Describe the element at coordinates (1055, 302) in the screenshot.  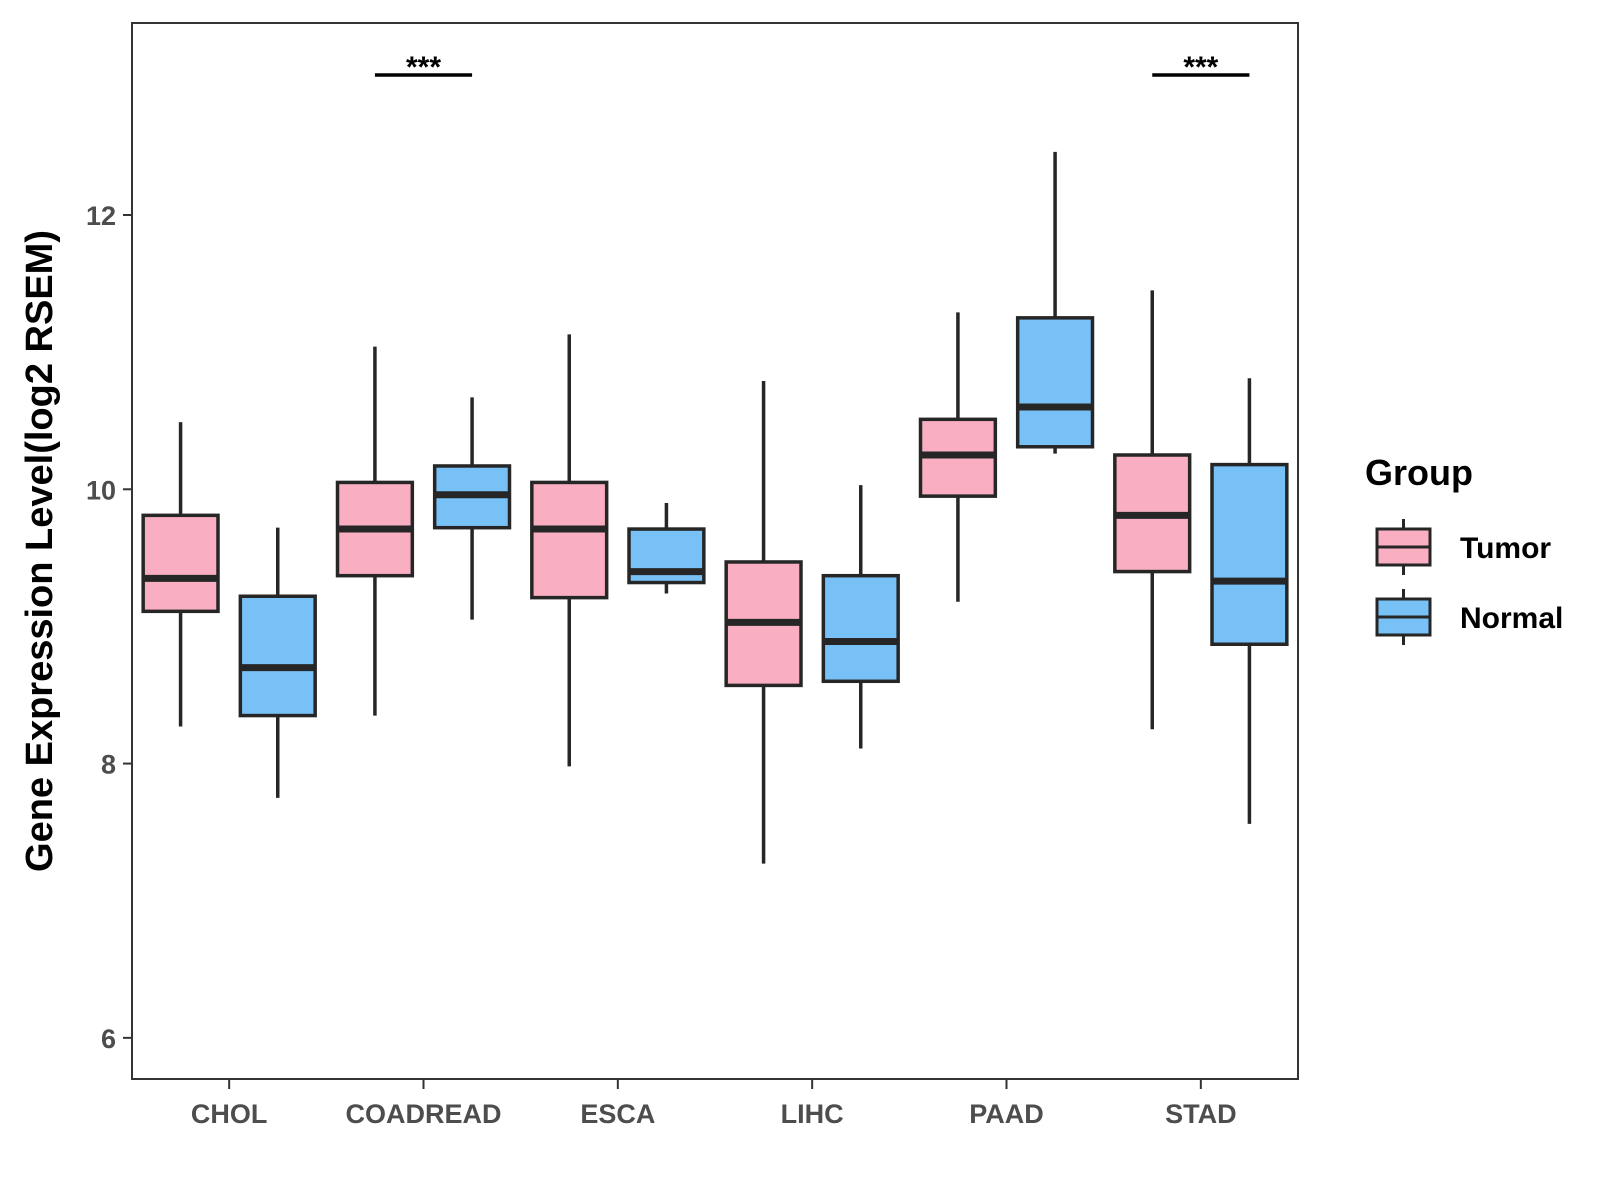
I see `box-normal-paad` at that location.